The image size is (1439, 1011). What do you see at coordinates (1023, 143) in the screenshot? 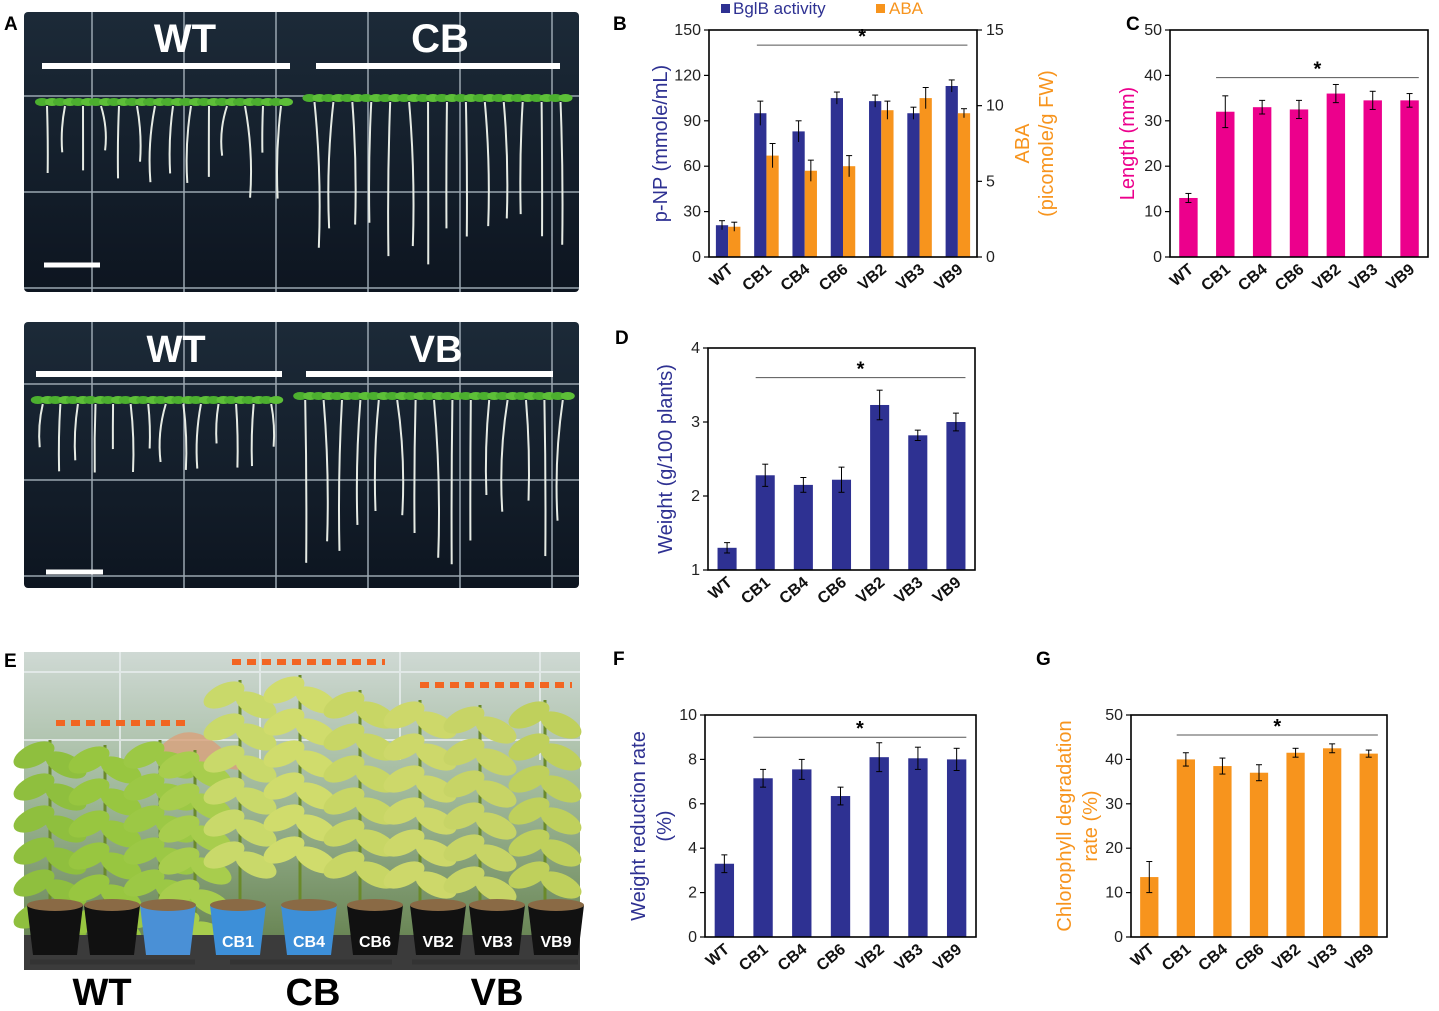
I see `y2-axis-label: ABA` at bounding box center [1023, 143].